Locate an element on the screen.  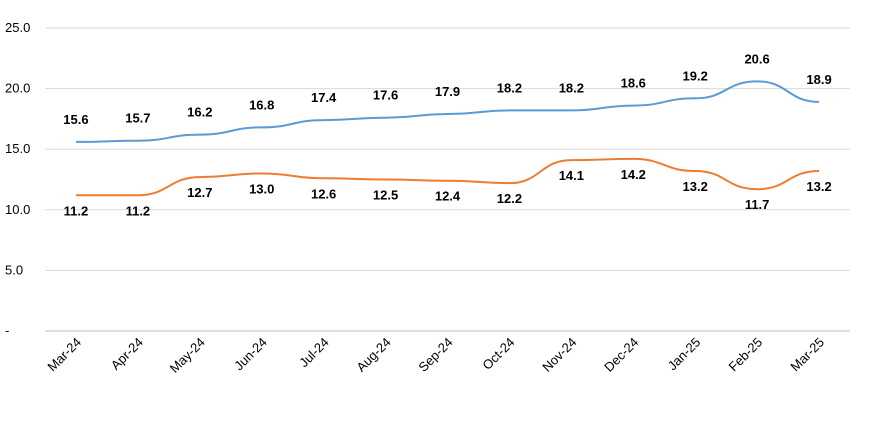
x-tick-label: Oct-24 is located at coordinates (498, 354).